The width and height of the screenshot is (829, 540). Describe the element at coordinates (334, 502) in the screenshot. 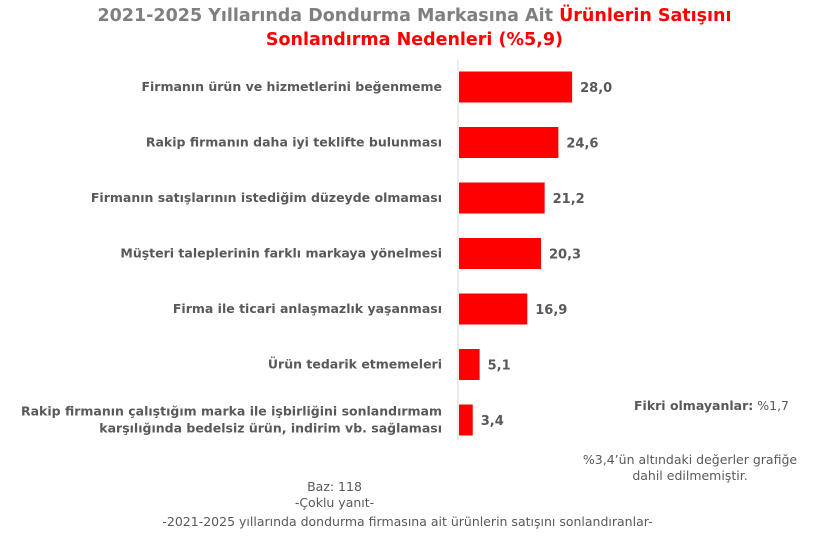

I see `multiple-answer-note: -Çoklu yanıt-` at that location.